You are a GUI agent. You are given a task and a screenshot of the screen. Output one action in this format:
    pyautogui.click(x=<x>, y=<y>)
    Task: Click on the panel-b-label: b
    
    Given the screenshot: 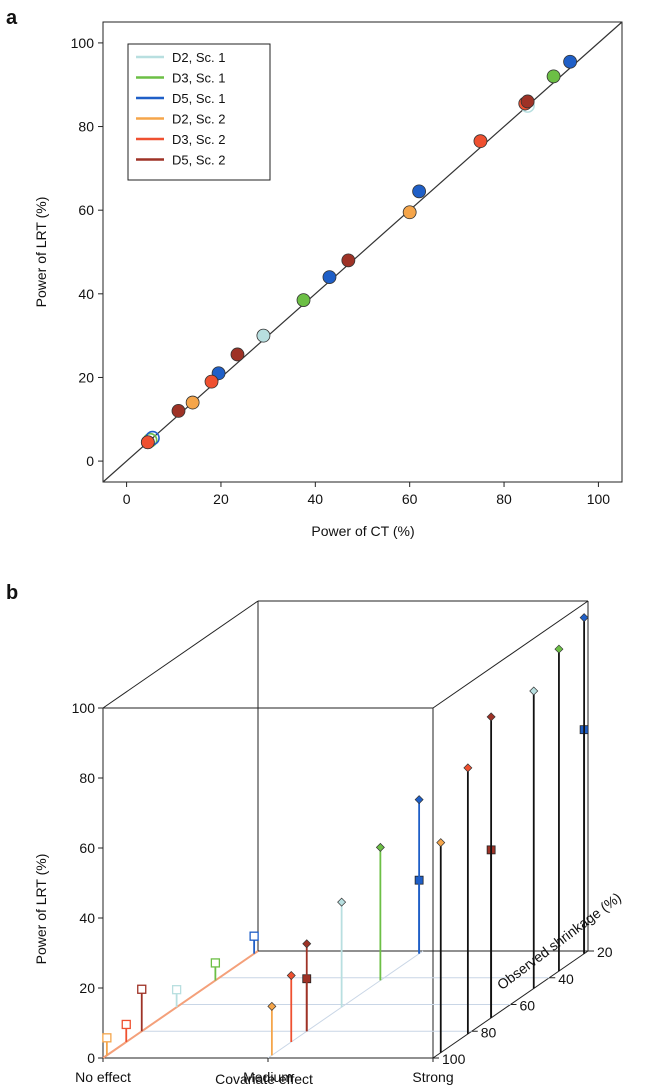 What is the action you would take?
    pyautogui.click(x=12, y=593)
    